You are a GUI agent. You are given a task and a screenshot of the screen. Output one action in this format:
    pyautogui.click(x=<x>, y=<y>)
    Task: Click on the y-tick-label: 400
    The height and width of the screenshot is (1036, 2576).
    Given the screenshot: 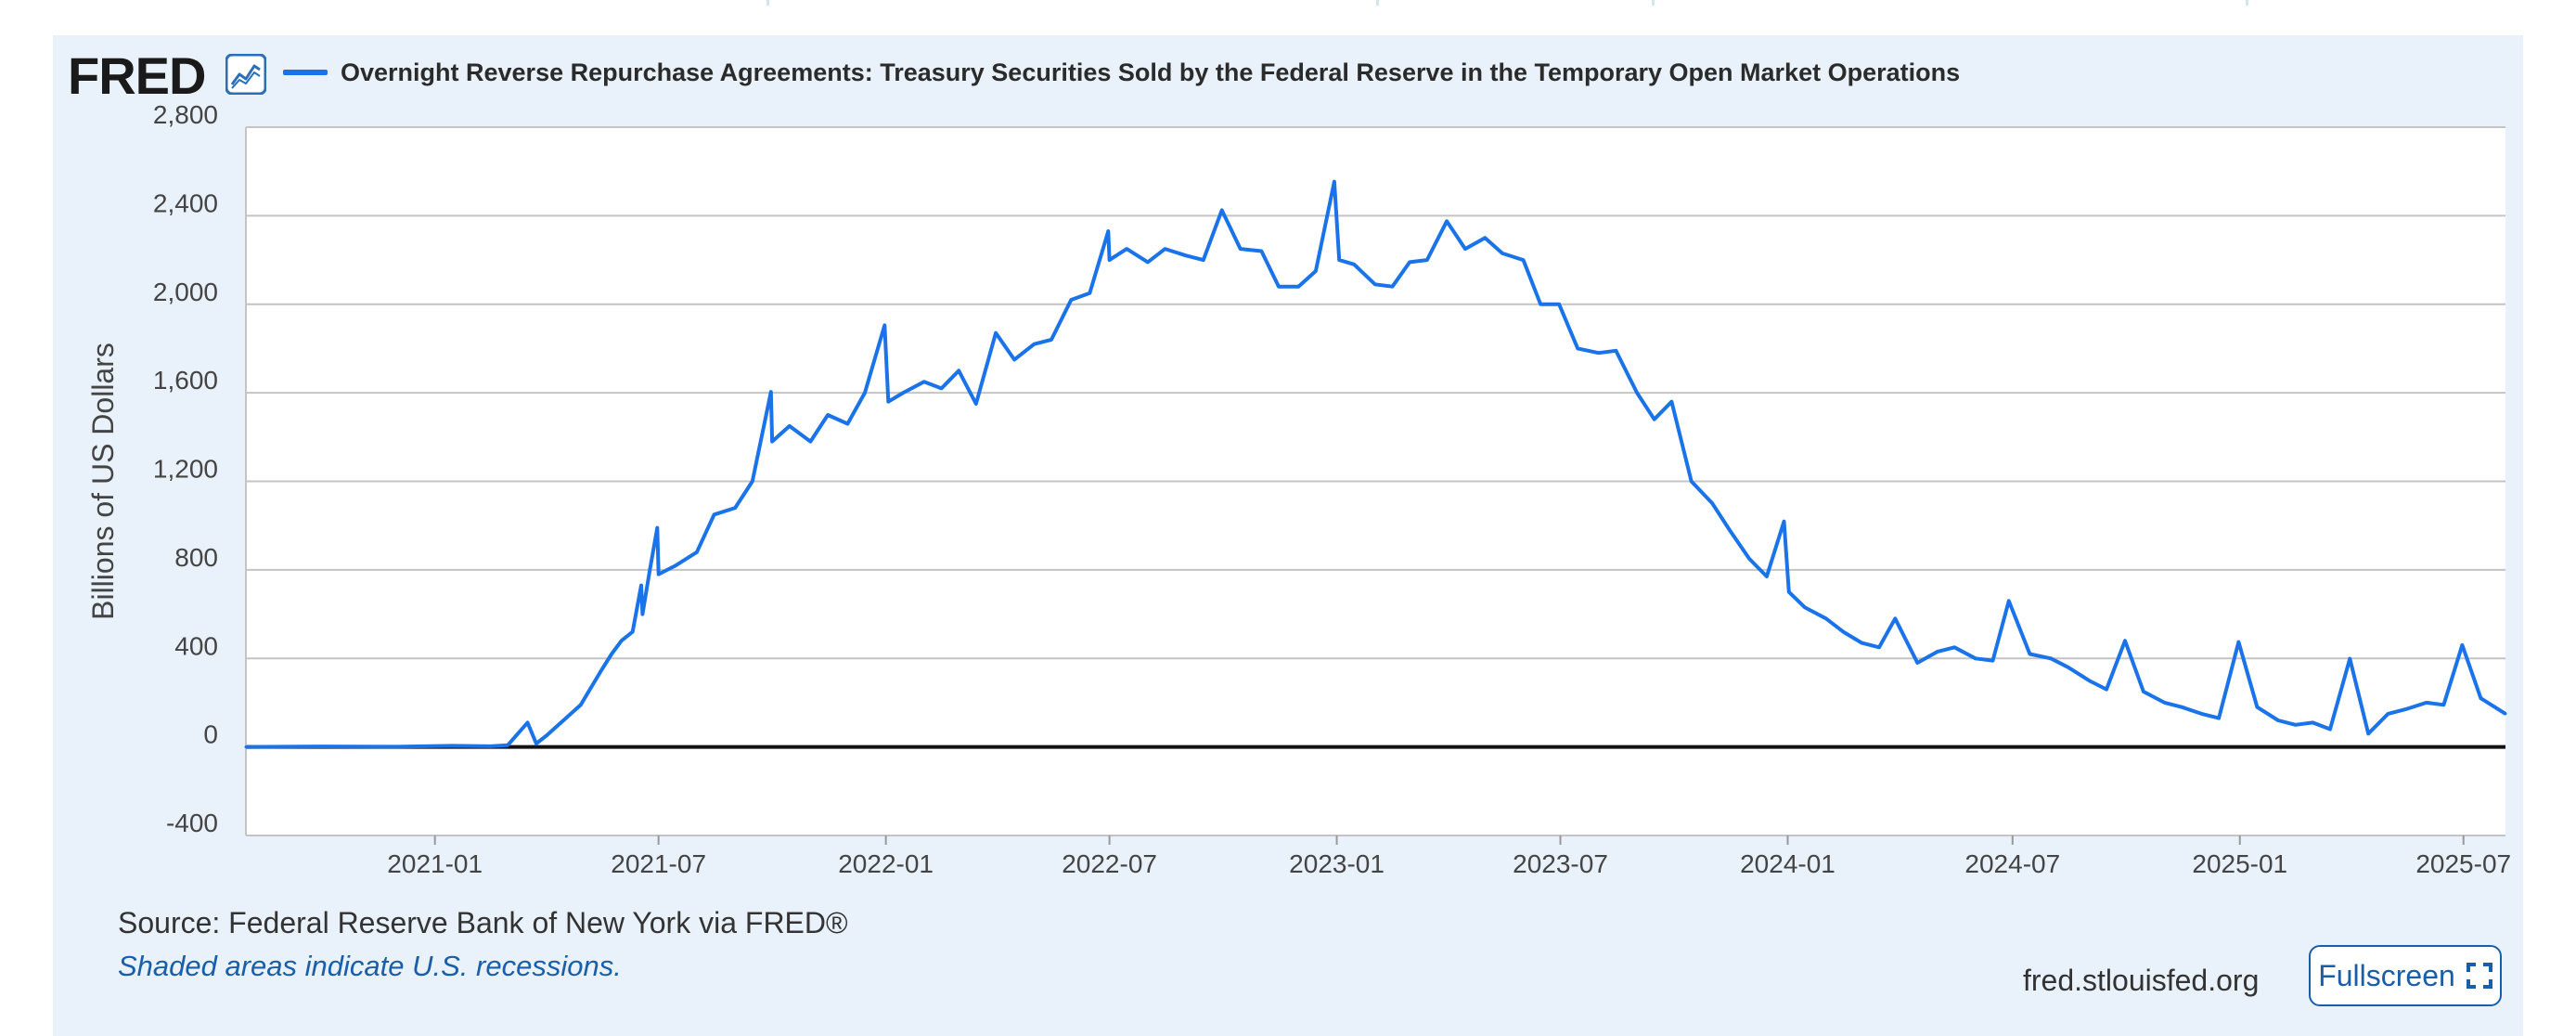 What is the action you would take?
    pyautogui.click(x=196, y=646)
    